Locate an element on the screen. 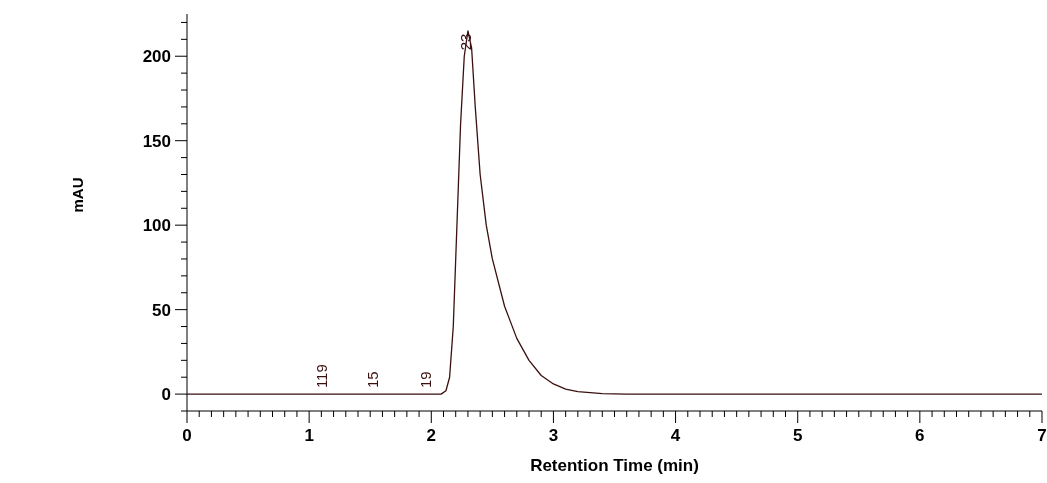 The height and width of the screenshot is (483, 1047). x-tick-label: 1 is located at coordinates (309, 435).